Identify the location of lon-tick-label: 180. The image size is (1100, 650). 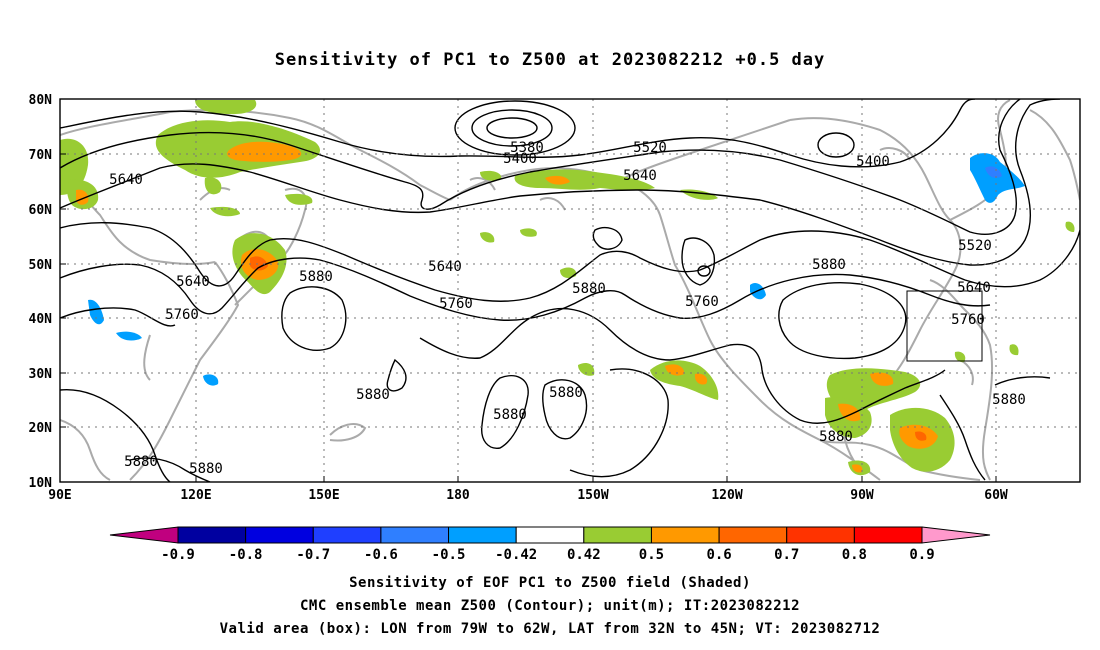
(458, 495).